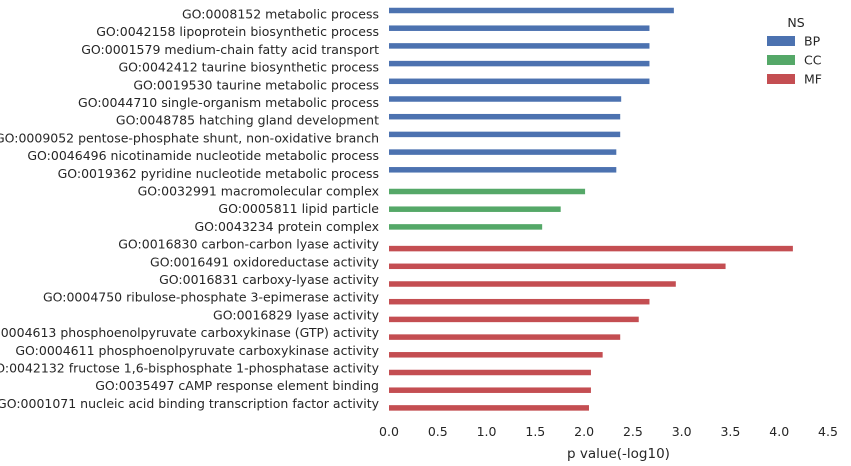 The height and width of the screenshot is (466, 851). I want to click on x-tick-labels-group: 0.0 0.5 1.0 1.5 2.0 2.5 3.0 3.5 4.0 4.5, so click(608, 431).